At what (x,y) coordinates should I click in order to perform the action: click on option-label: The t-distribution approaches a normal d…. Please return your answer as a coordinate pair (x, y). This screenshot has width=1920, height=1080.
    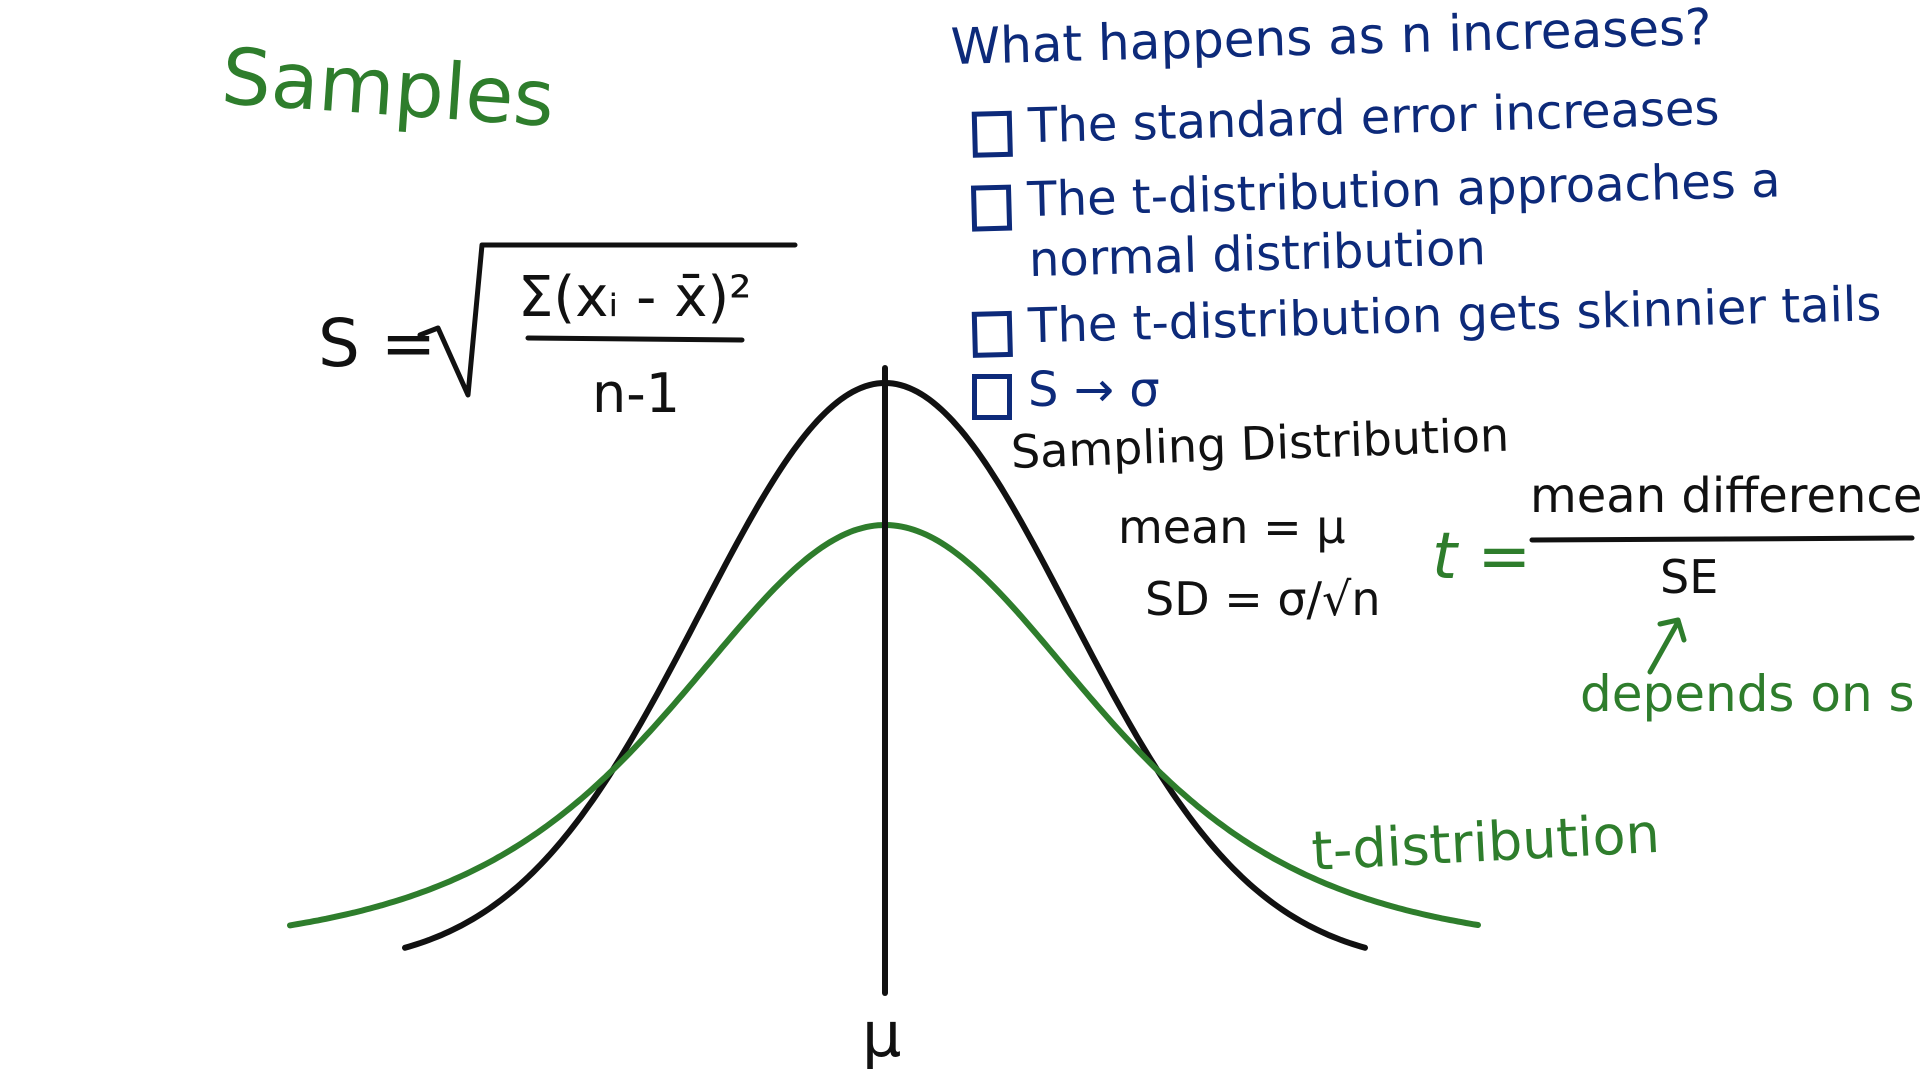
    Looking at the image, I should click on (1404, 220).